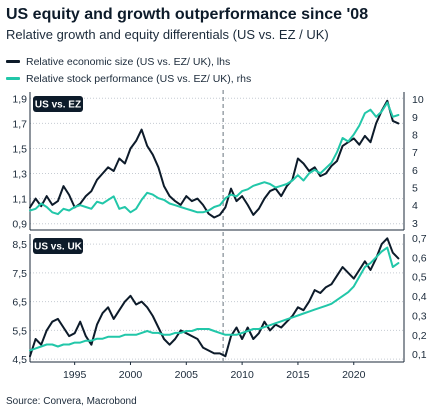  I want to click on right-tick-label-us-vs-uk: 0,1, so click(419, 355).